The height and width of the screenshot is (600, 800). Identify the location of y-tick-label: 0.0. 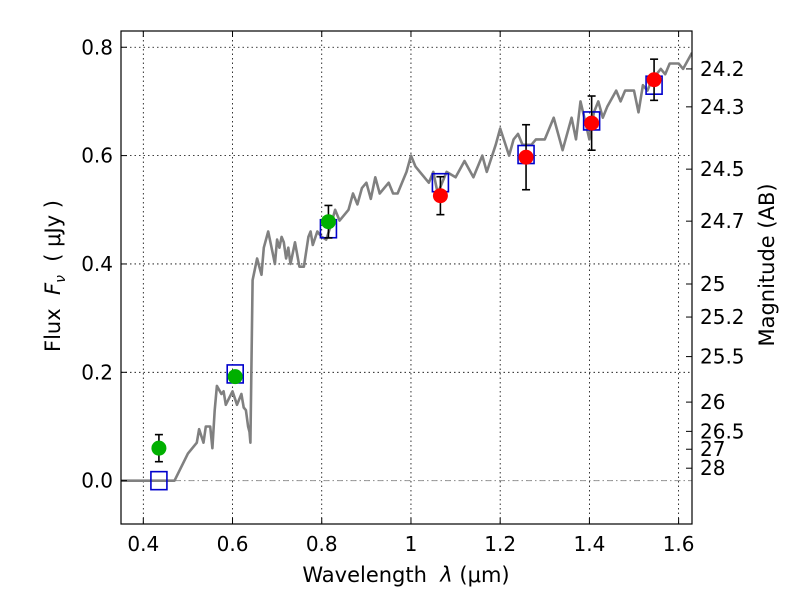
(97, 481).